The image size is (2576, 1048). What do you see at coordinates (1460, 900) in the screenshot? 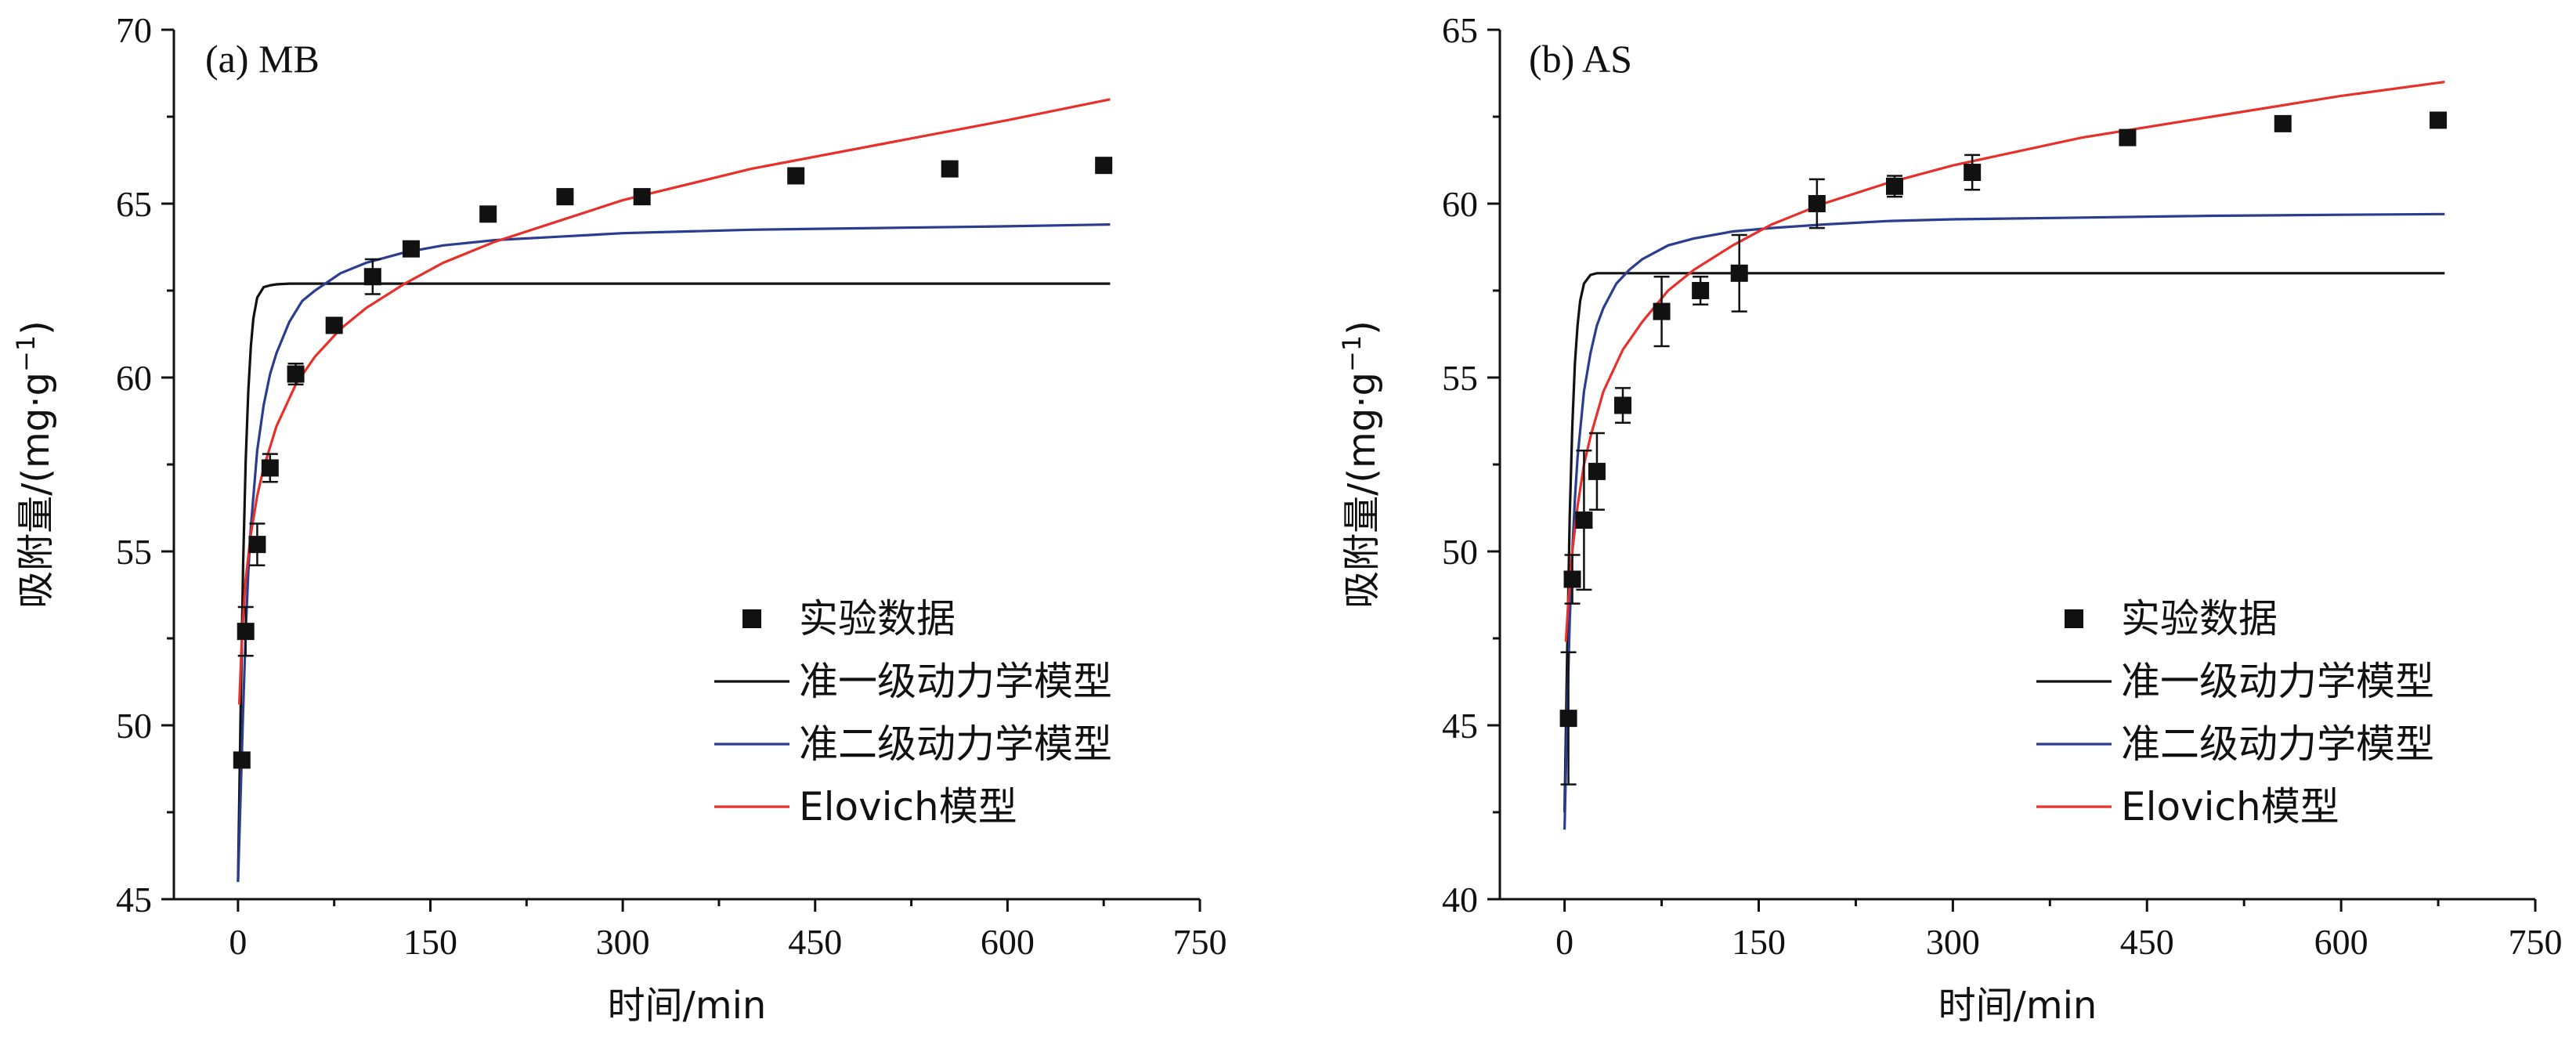
I see `y-tick-label: 40` at bounding box center [1460, 900].